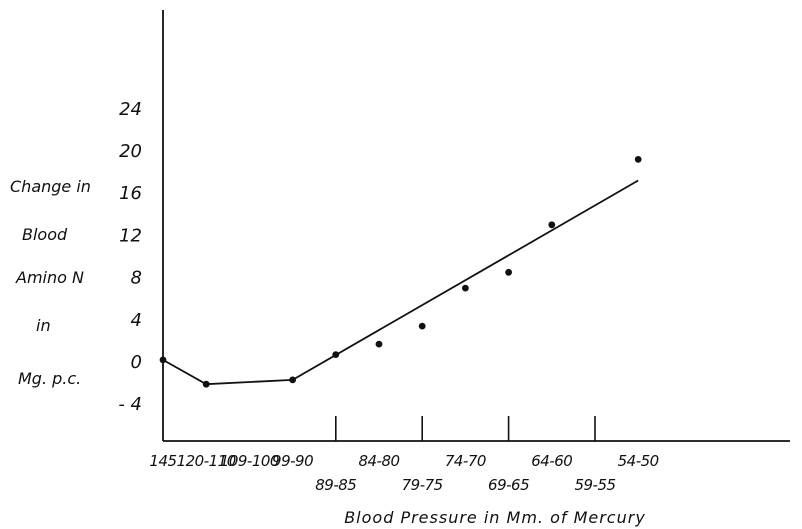 This screenshot has width=802, height=529. What do you see at coordinates (136, 362) in the screenshot?
I see `y-tick-label: 0` at bounding box center [136, 362].